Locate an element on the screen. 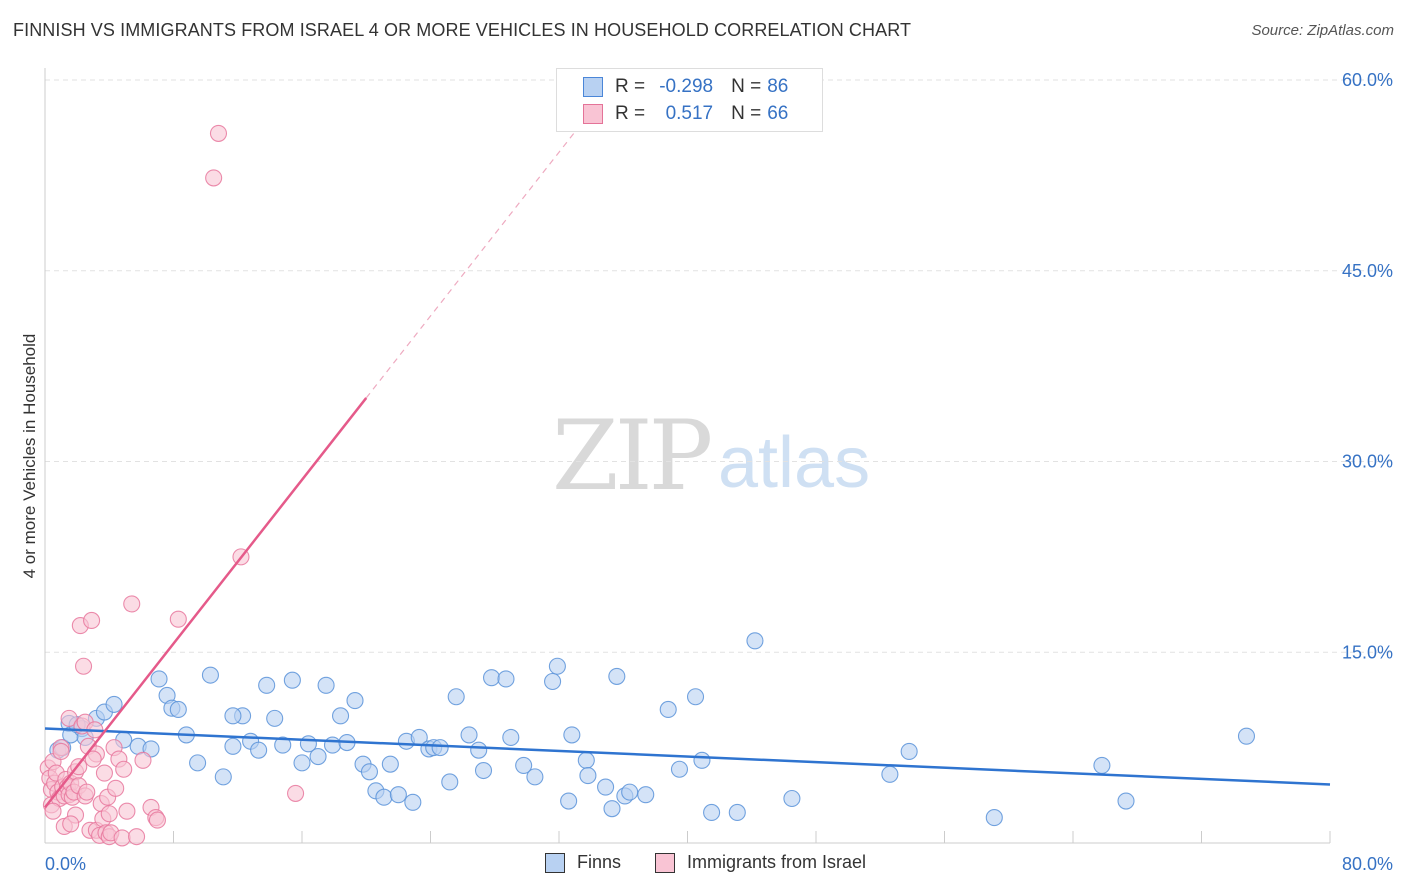  series-legend: Finns Immigrants from Israel is located at coordinates (722, 862).